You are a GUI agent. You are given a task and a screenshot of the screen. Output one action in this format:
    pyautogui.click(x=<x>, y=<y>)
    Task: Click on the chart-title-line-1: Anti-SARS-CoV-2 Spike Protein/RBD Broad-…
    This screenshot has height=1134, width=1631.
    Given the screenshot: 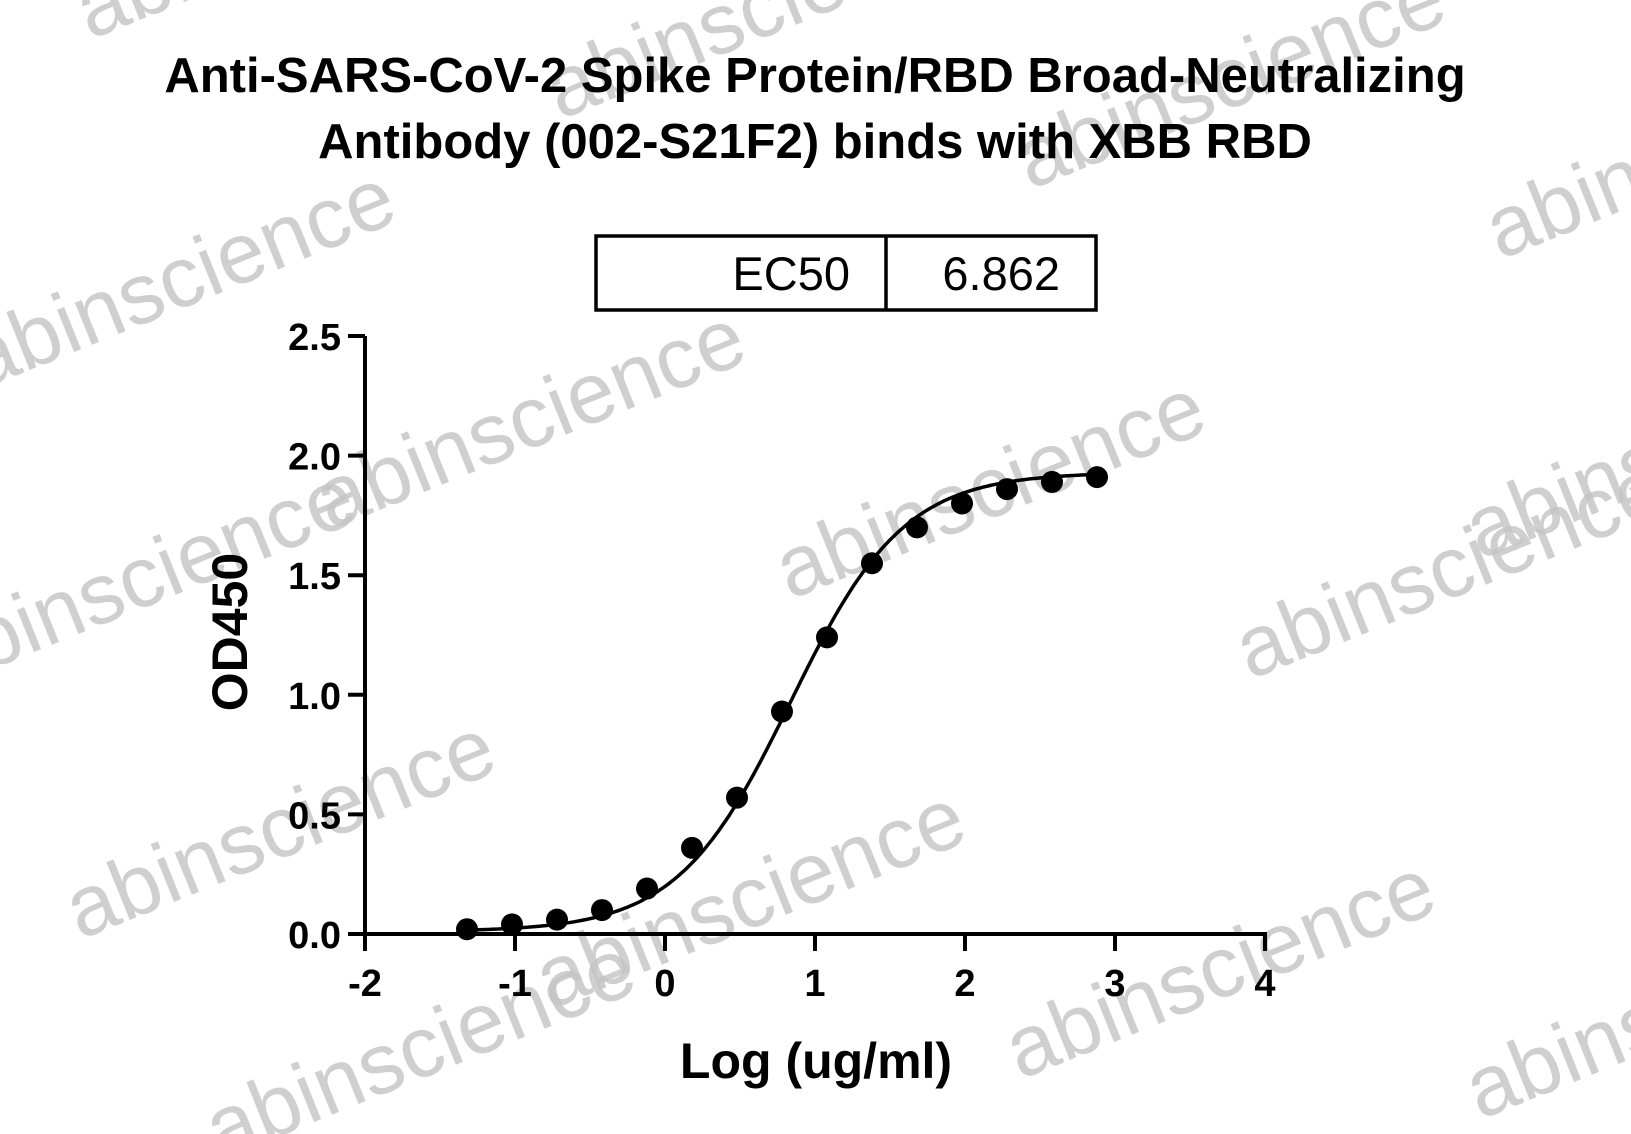 What is the action you would take?
    pyautogui.click(x=814, y=76)
    